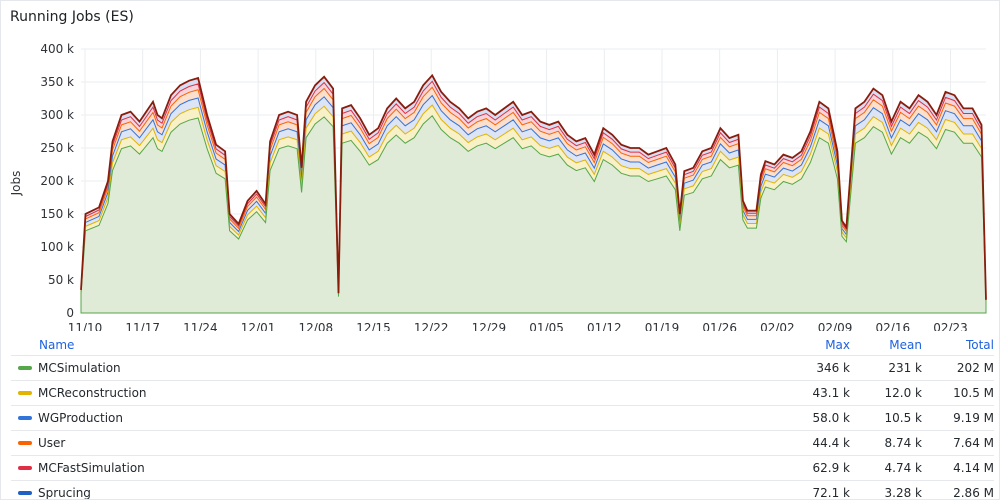 This screenshot has height=500, width=1000. Describe the element at coordinates (142, 326) in the screenshot. I see `x-tick-label: 11/17` at that location.